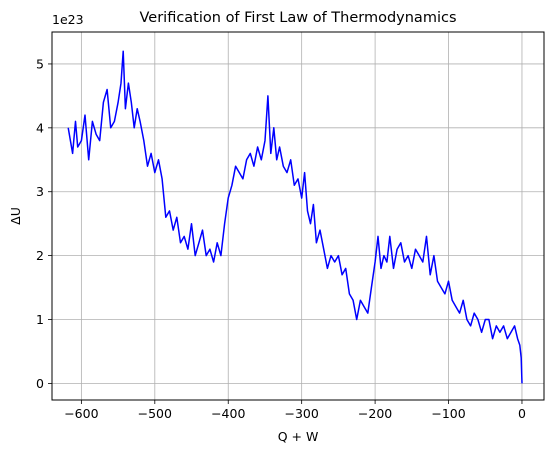  Describe the element at coordinates (40, 383) in the screenshot. I see `y-tick-label: 0` at that location.